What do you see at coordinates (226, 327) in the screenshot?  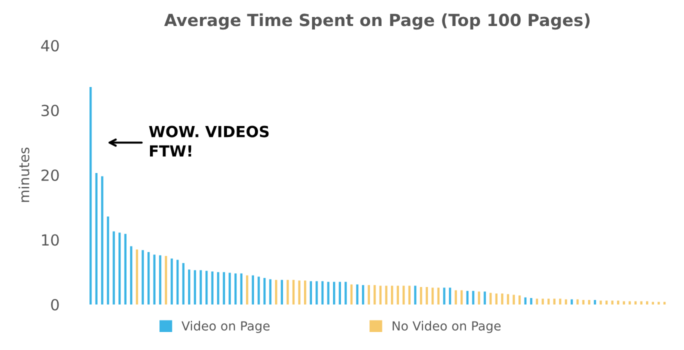 I see `legend-label: Video on Page` at bounding box center [226, 327].